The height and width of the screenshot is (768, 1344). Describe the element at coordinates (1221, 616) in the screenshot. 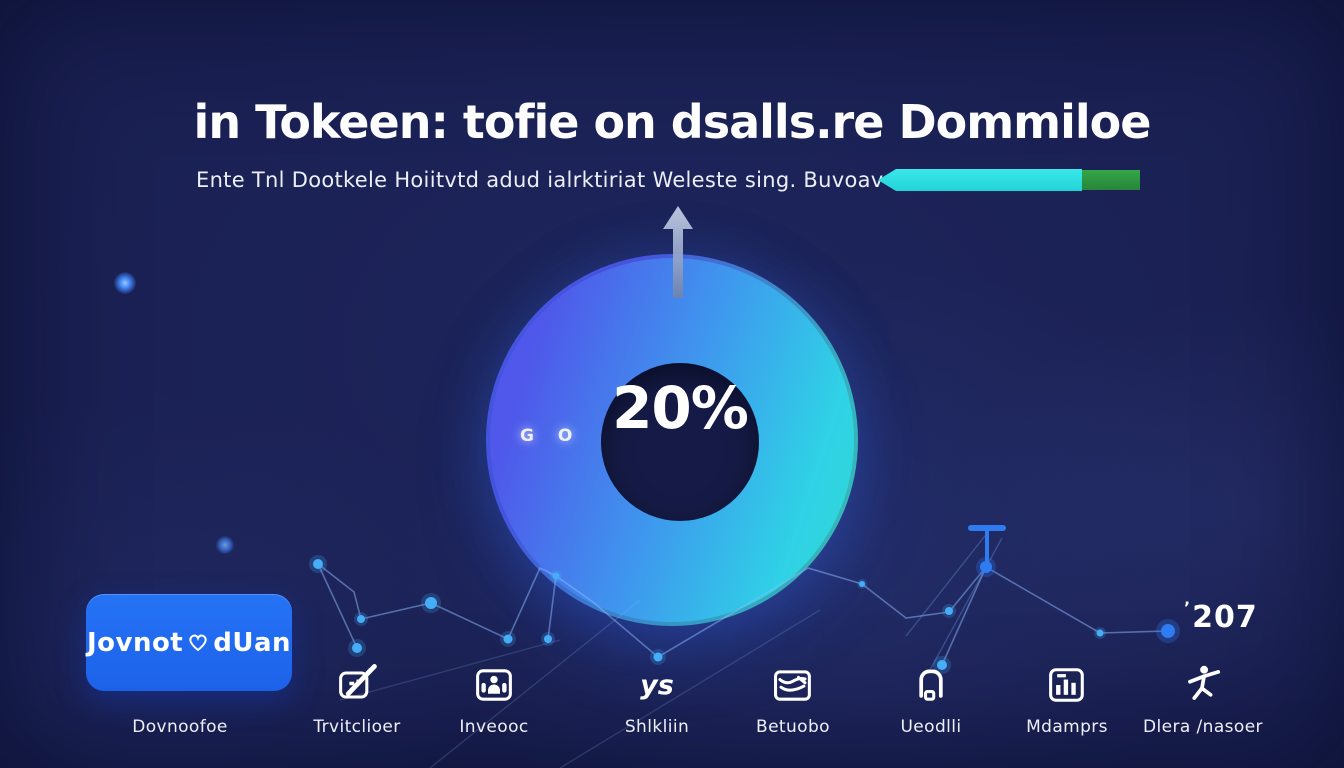

I see `annotation-value: ʼ207` at that location.